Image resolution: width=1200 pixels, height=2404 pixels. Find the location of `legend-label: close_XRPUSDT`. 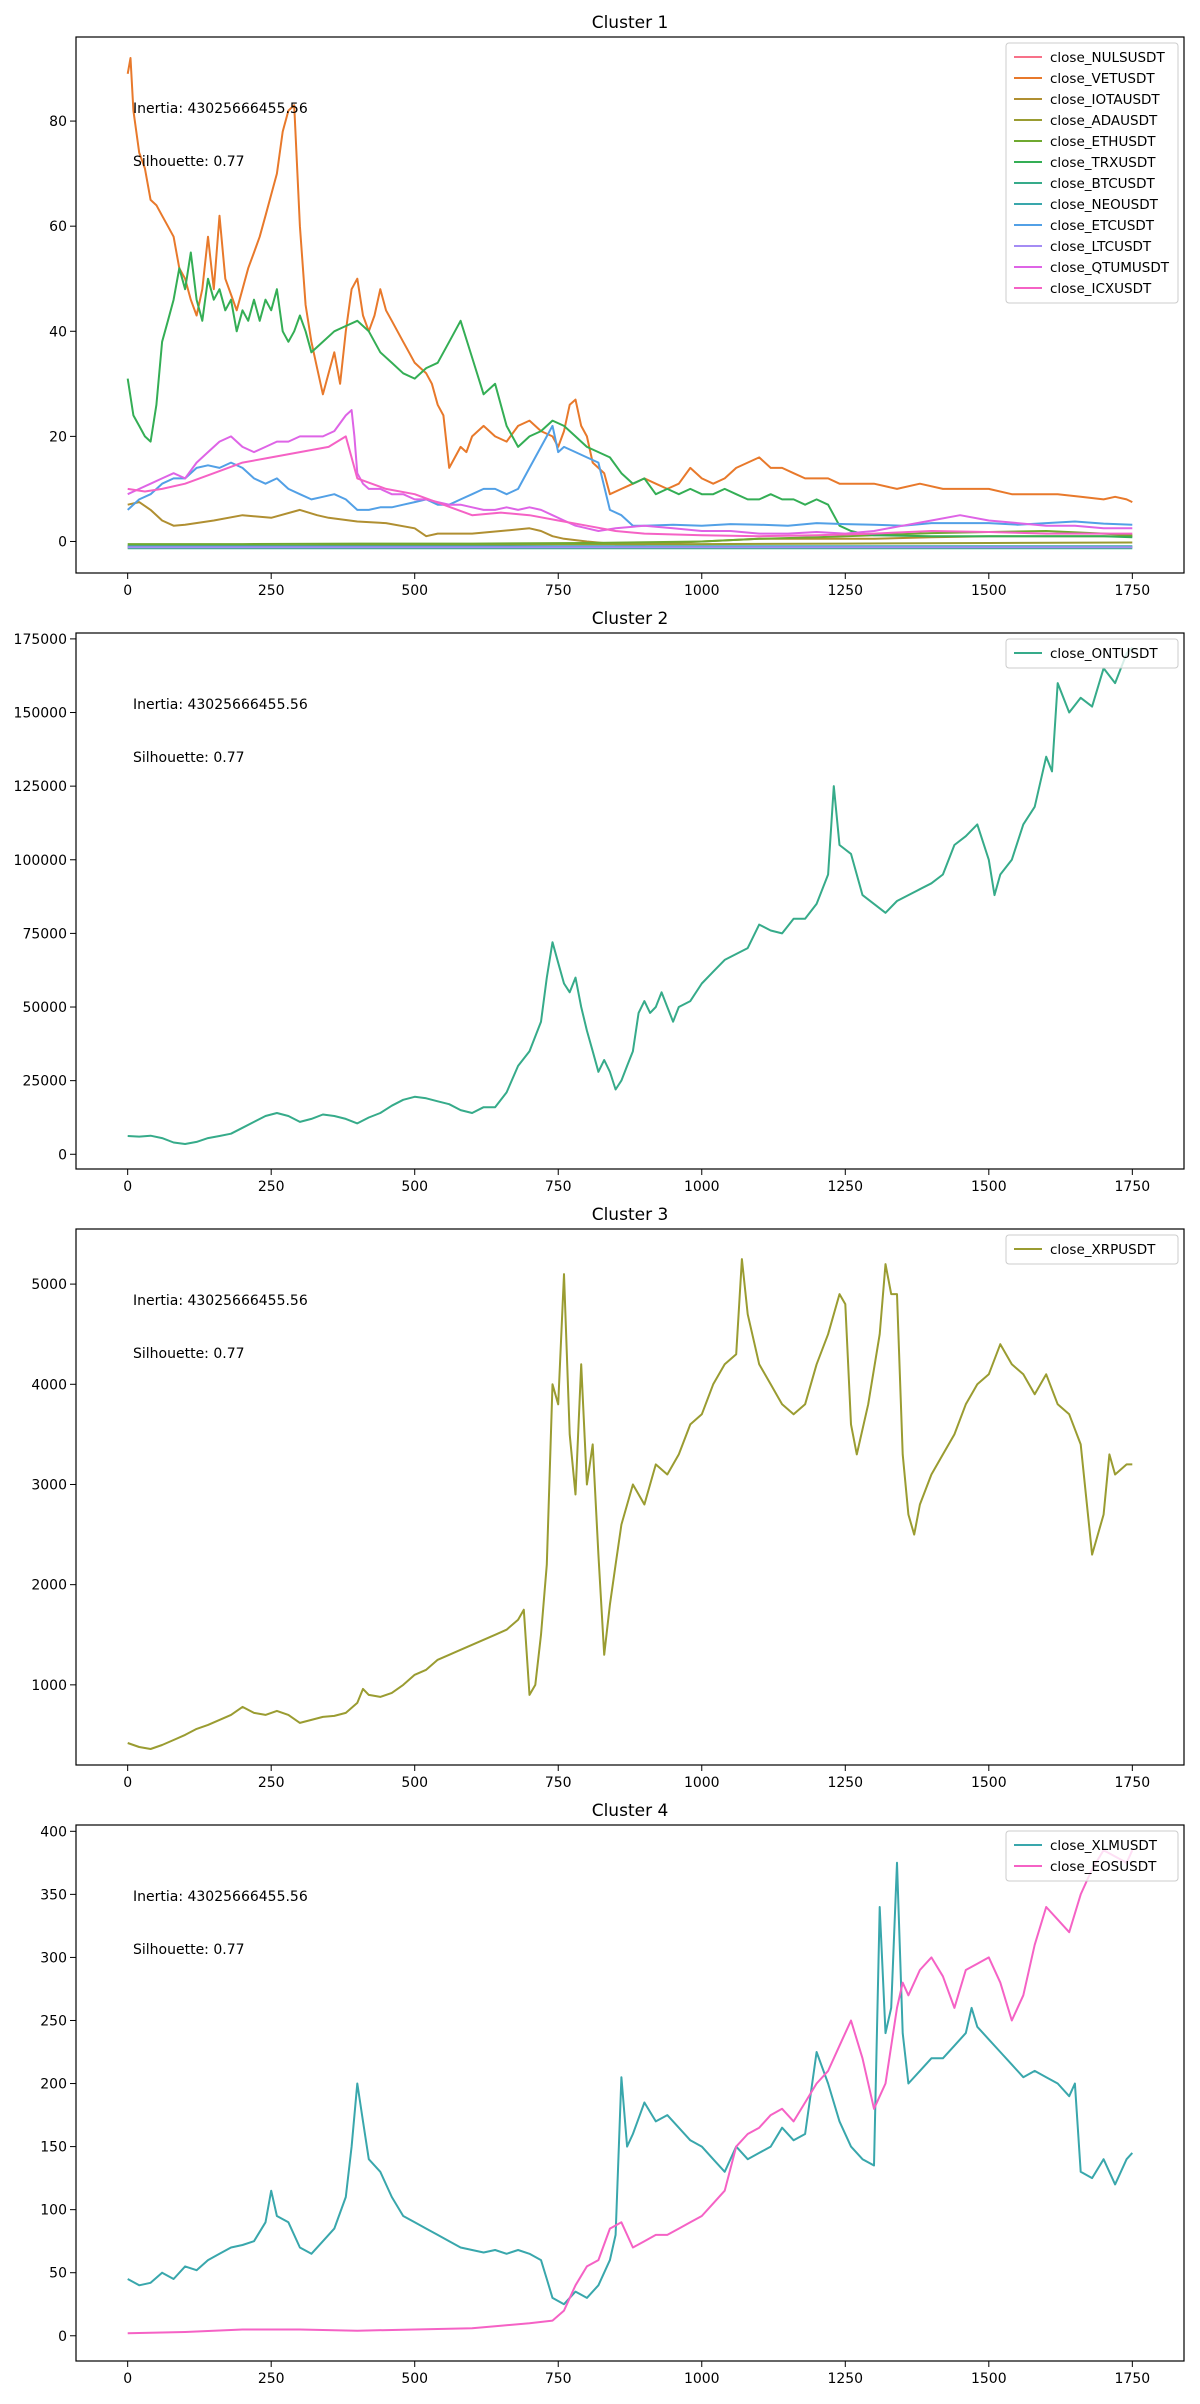

legend-label: close_XRPUSDT is located at coordinates (1103, 1250).